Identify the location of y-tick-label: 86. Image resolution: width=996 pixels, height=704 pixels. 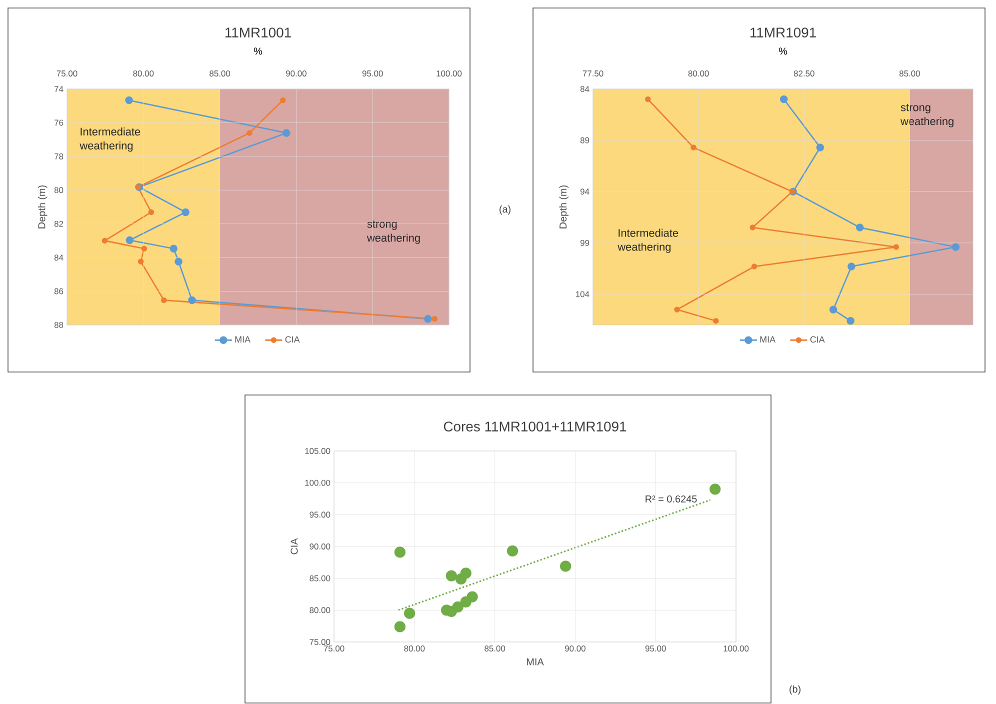
(59, 291).